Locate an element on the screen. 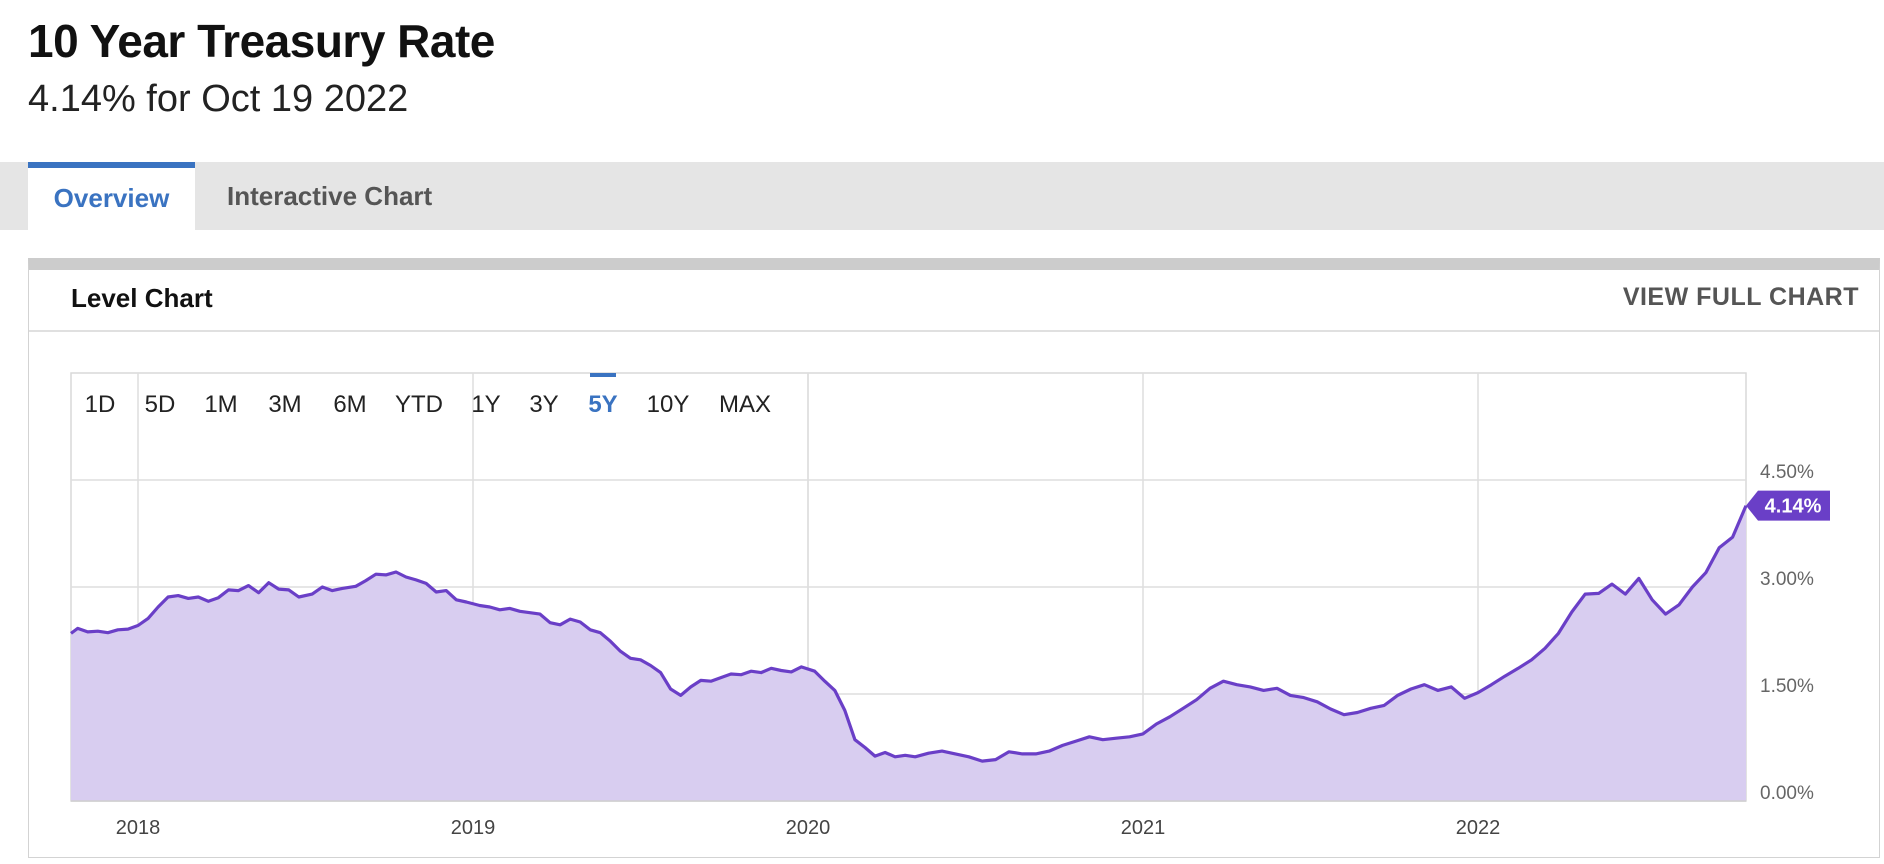 The height and width of the screenshot is (864, 1884). y-tick-label: 3.00% is located at coordinates (1787, 579).